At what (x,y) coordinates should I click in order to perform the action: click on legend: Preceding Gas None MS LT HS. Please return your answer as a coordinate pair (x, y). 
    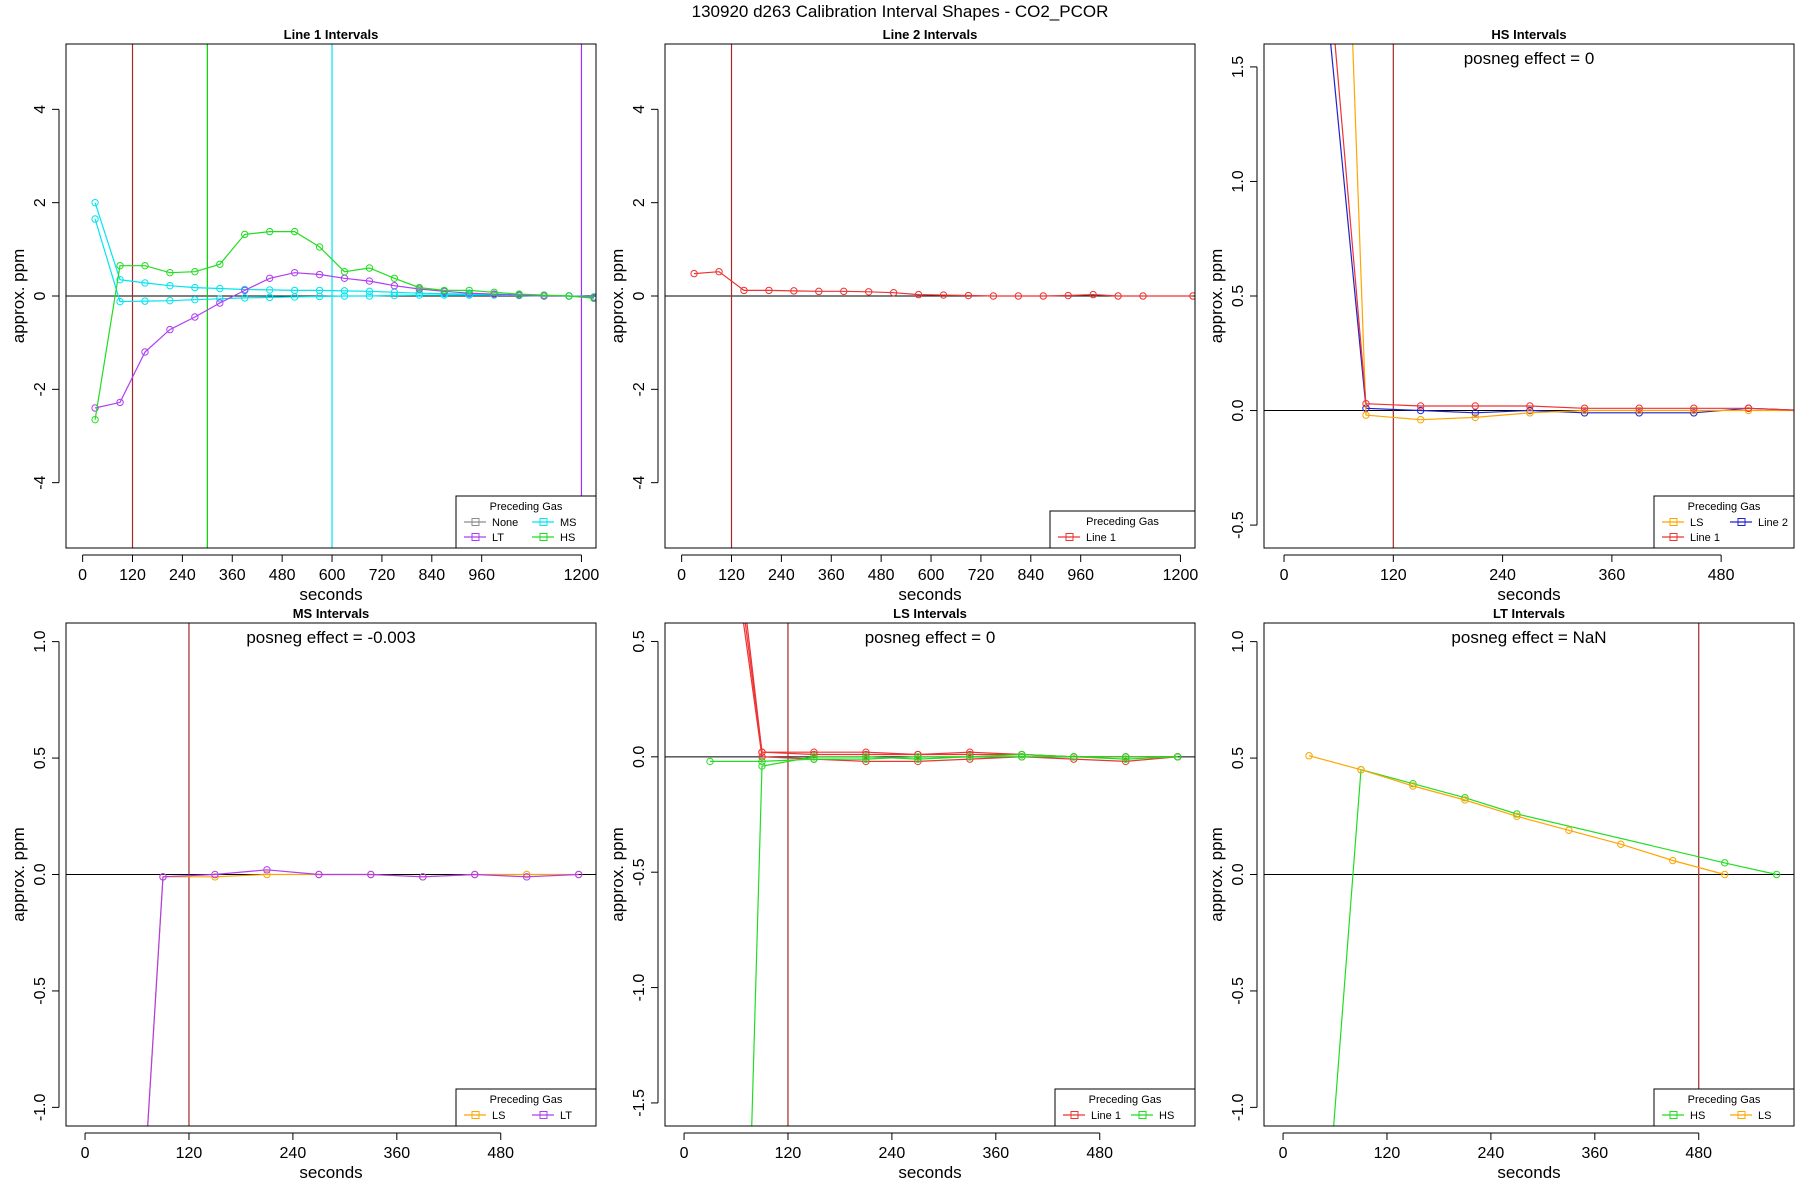
    Looking at the image, I should click on (526, 522).